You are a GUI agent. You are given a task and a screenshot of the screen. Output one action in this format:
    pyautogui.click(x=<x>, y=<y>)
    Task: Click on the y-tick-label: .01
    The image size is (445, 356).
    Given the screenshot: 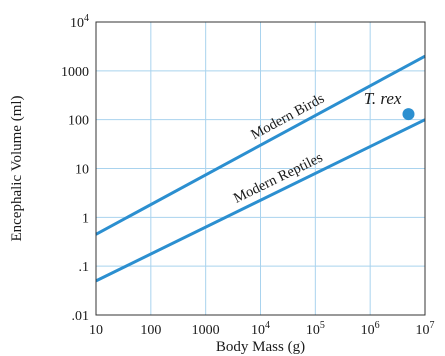 What is the action you would take?
    pyautogui.click(x=81, y=316)
    